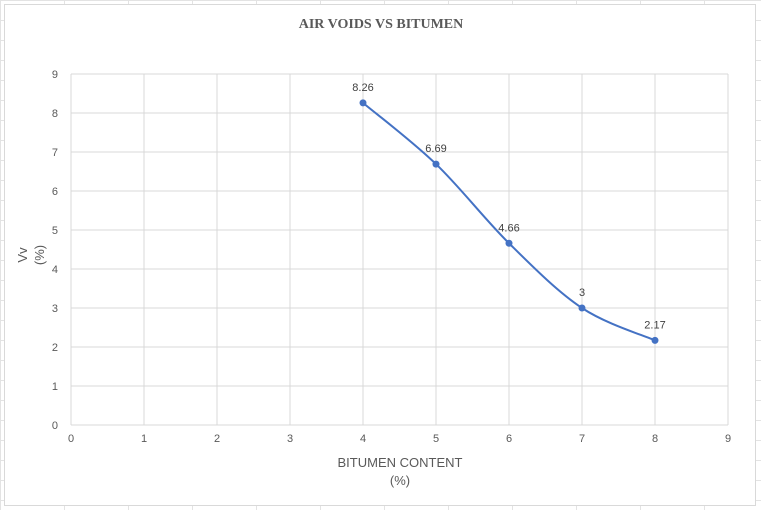  I want to click on data-label: 4.66, so click(508, 228).